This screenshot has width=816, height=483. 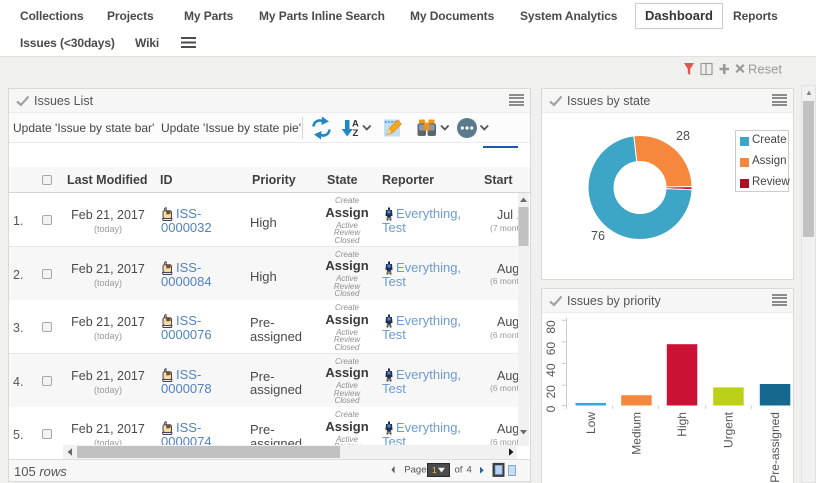 I want to click on svg-text: 20, so click(x=551, y=392).